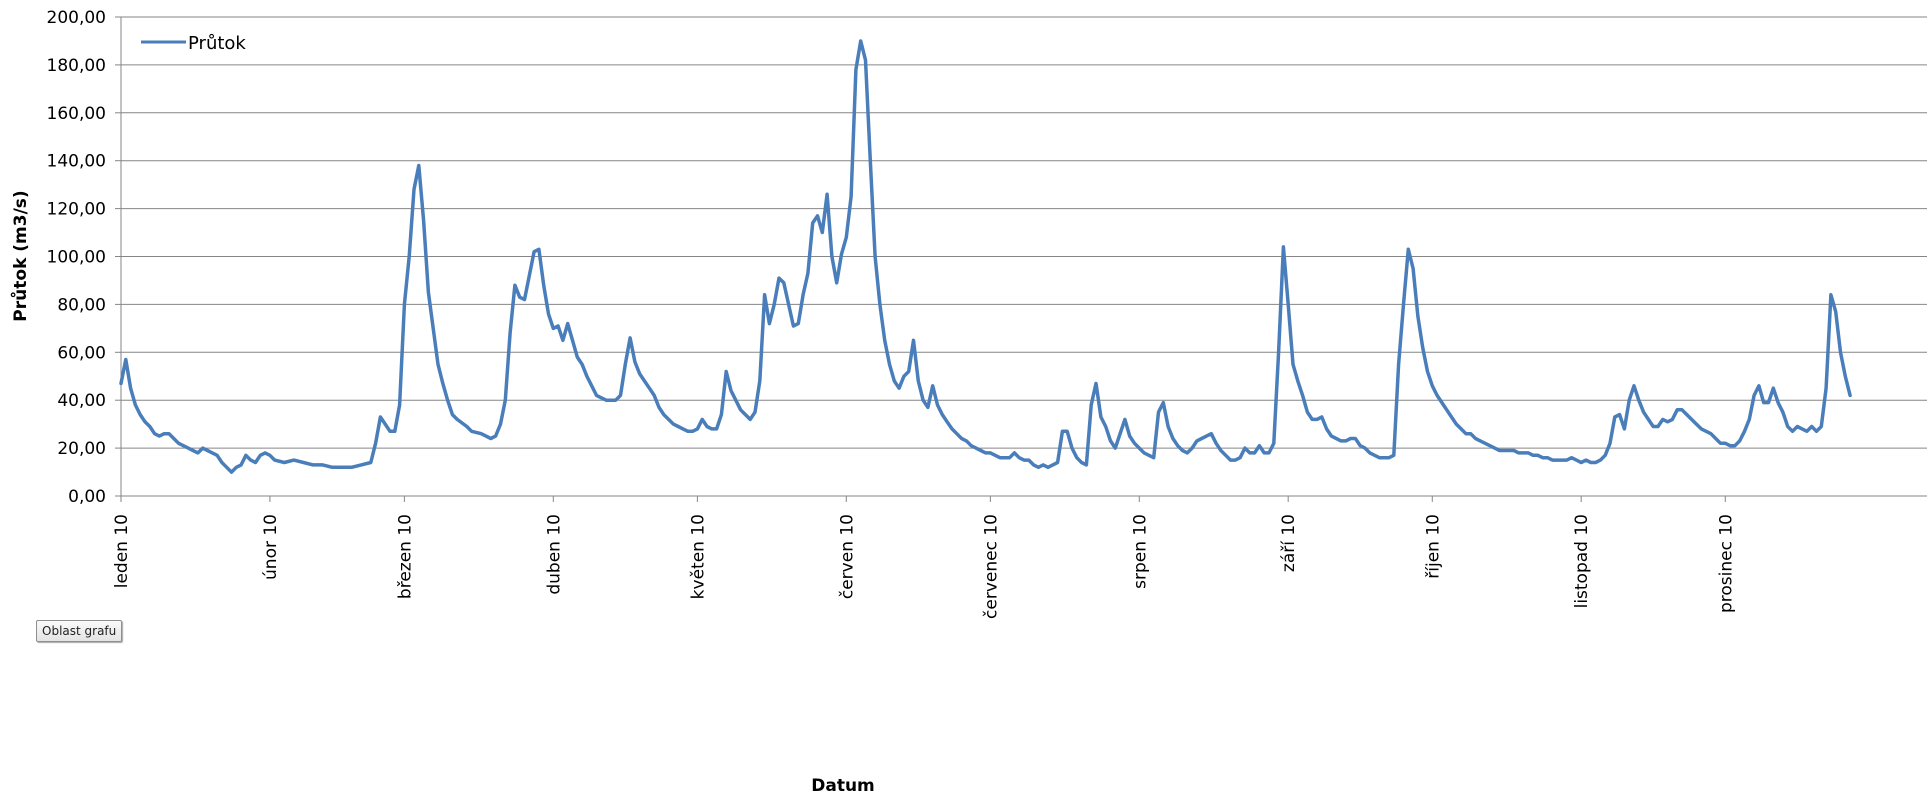  I want to click on y-tick-label: 20,00, so click(81, 449).